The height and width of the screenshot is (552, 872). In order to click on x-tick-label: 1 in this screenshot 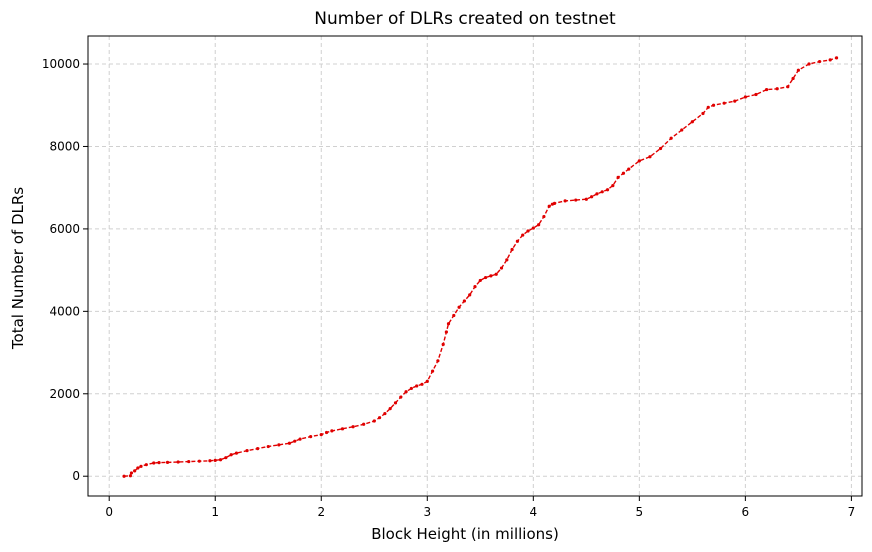, I will do `click(215, 512)`.